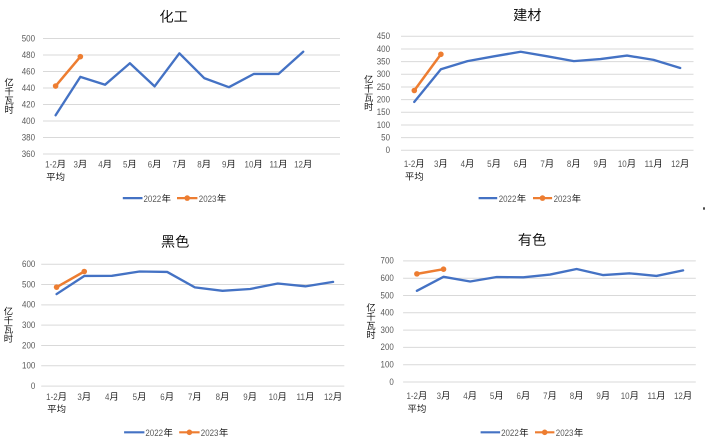 This screenshot has height=443, width=705. What do you see at coordinates (383, 87) in the screenshot?
I see `svg-text: 250` at bounding box center [383, 87].